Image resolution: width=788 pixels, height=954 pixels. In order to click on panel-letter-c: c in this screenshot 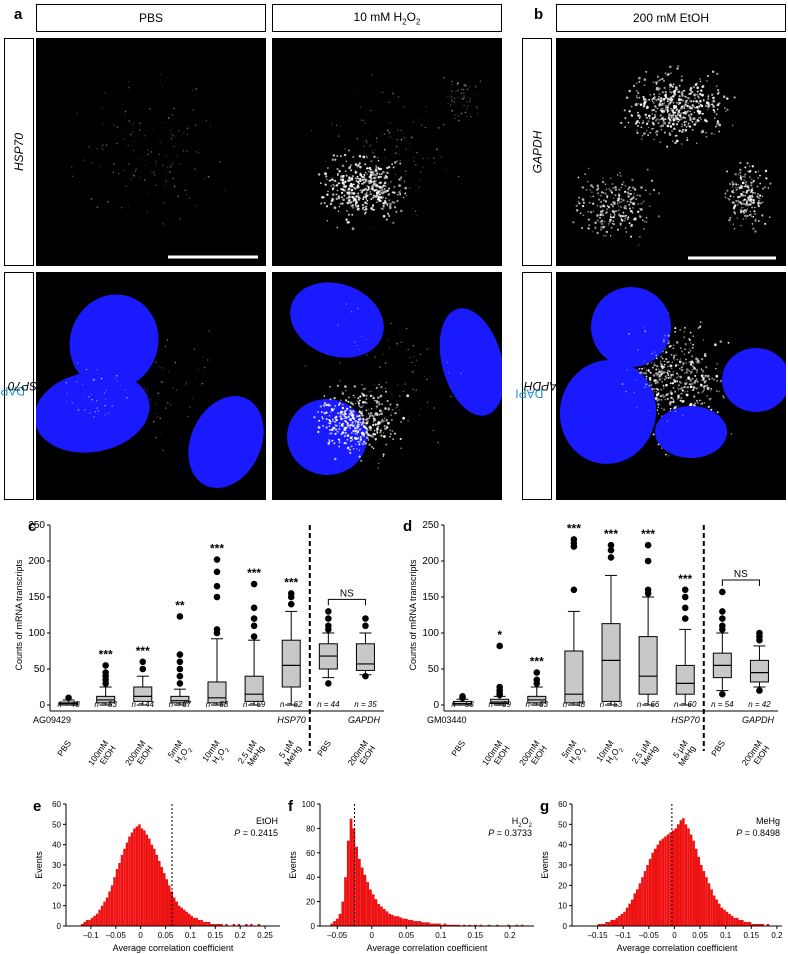, I will do `click(32, 526)`.